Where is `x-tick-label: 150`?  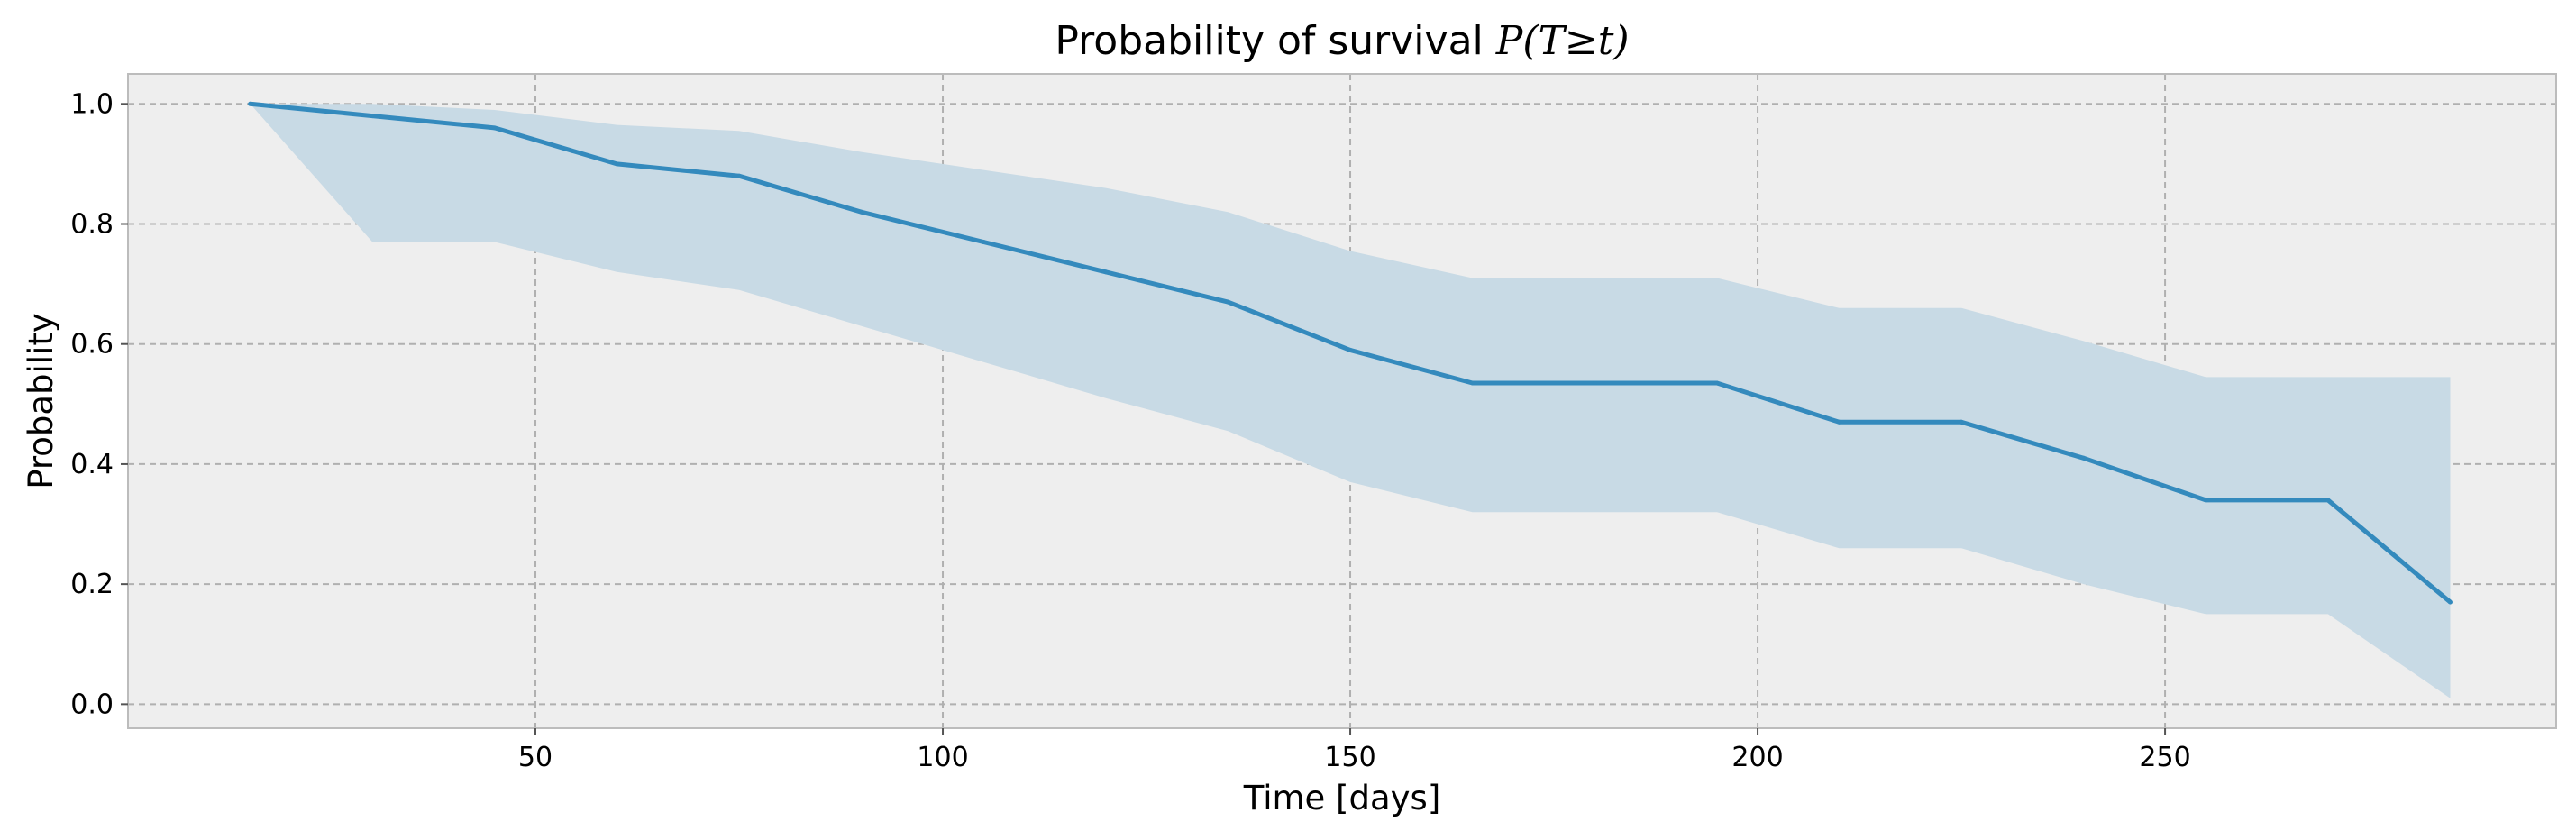
x-tick-label: 150 is located at coordinates (1349, 758).